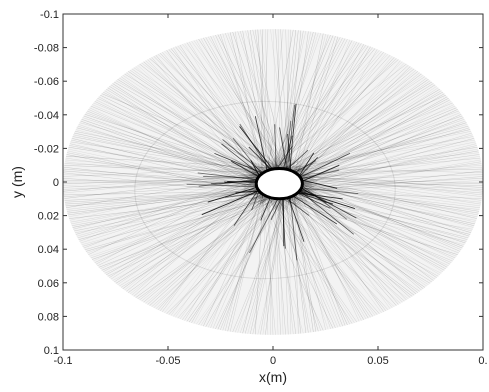 This screenshot has height=392, width=489. Describe the element at coordinates (273, 361) in the screenshot. I see `x-tick-label: 0` at that location.